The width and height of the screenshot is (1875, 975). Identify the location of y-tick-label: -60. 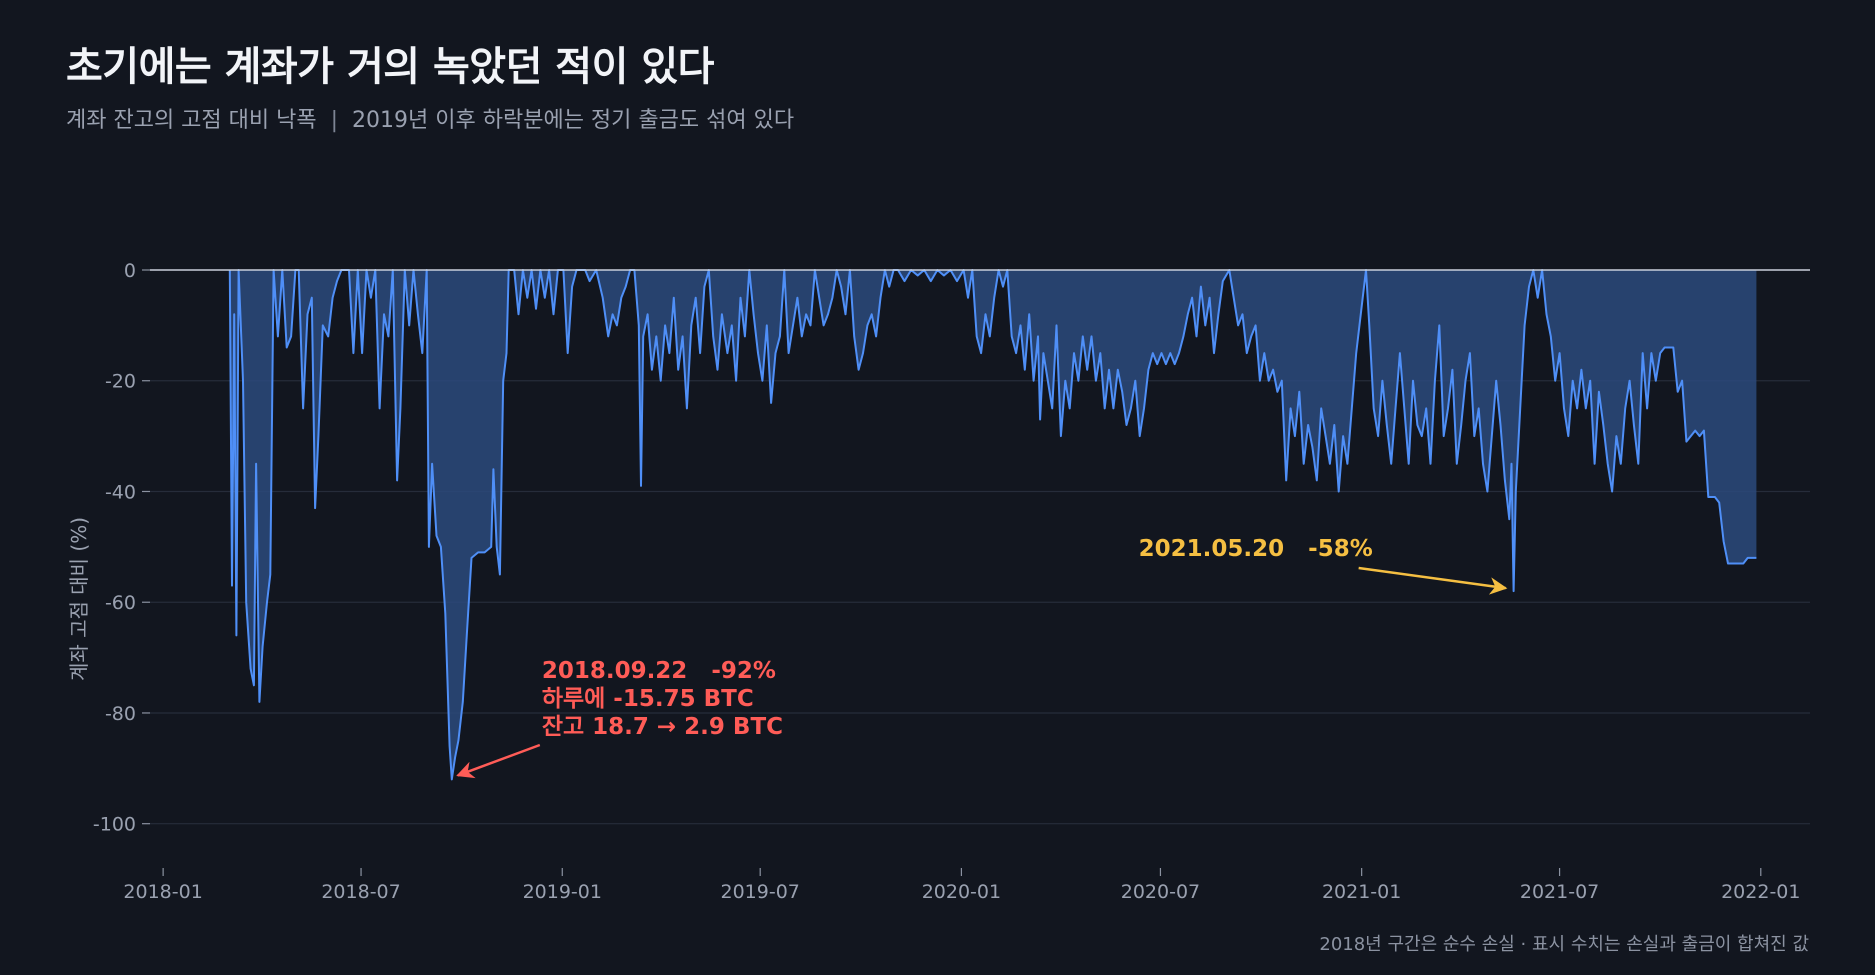
(120, 603).